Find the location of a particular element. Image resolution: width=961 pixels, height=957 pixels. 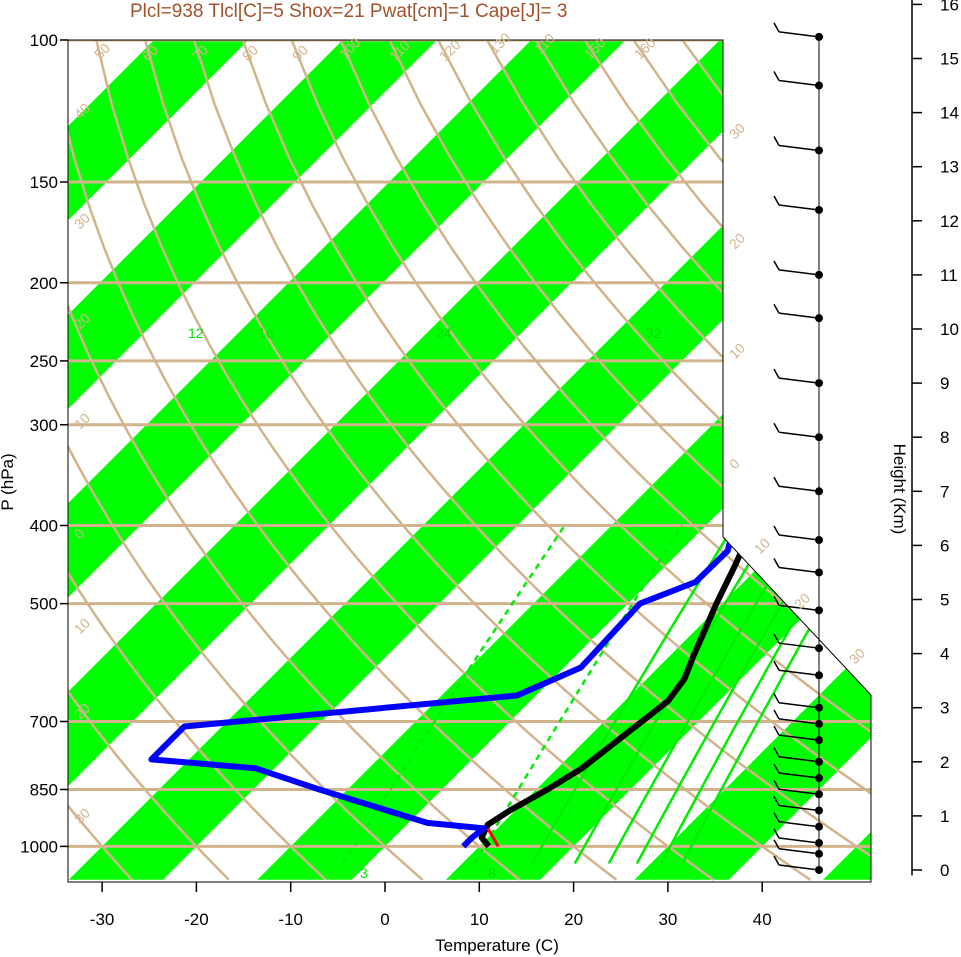

height-tick-label: 11 is located at coordinates (949, 275).